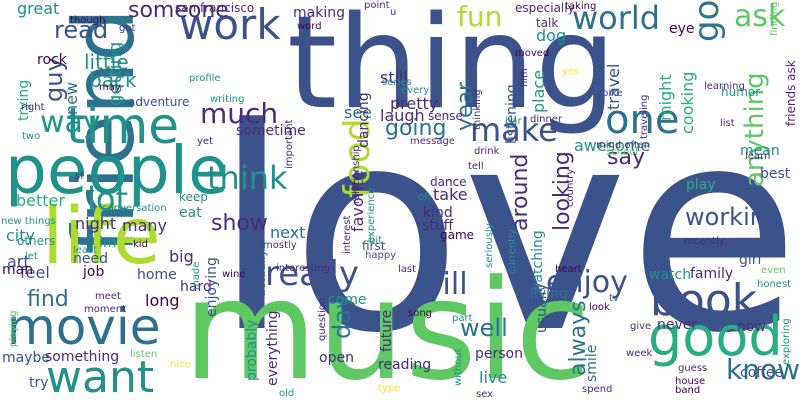 This screenshot has height=400, width=800. Describe the element at coordinates (196, 275) in the screenshot. I see `word-made: made` at that location.